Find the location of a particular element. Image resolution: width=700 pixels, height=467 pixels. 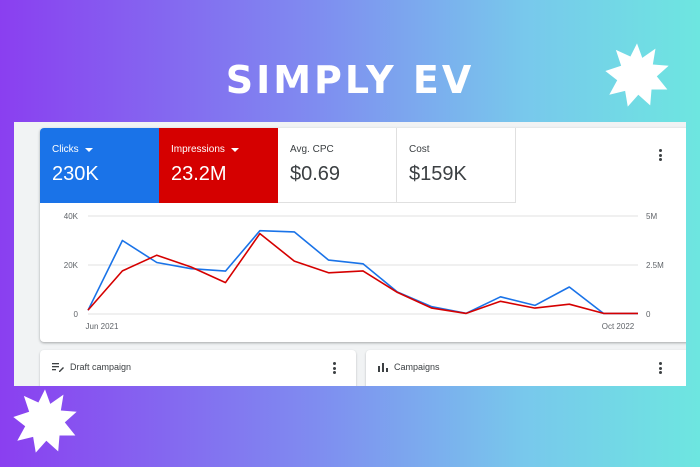

metric-tile-clicks: Clicks 230K is located at coordinates (99, 165).